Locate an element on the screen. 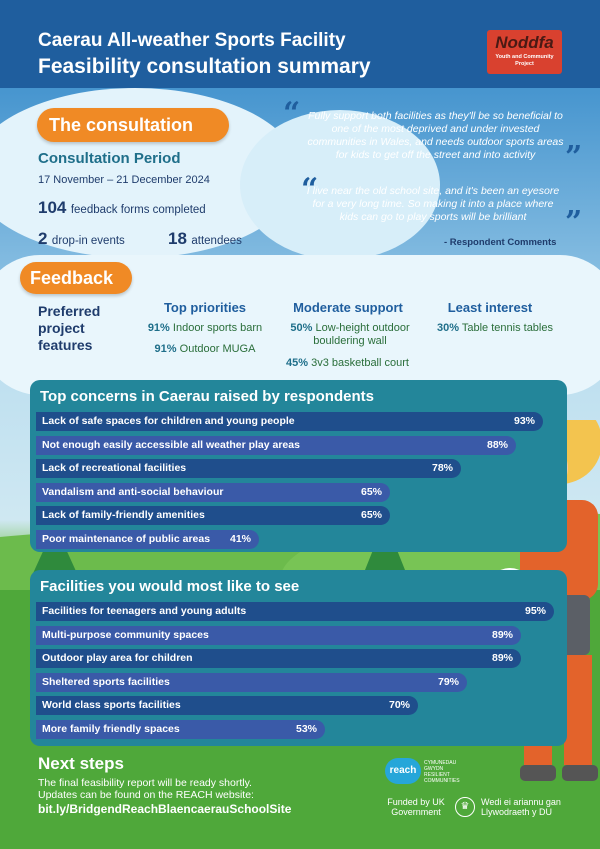 The width and height of the screenshot is (600, 849). welsh-funded-text: Wedi ei ariannu gan Llywodraeth y DU is located at coordinates (521, 807).